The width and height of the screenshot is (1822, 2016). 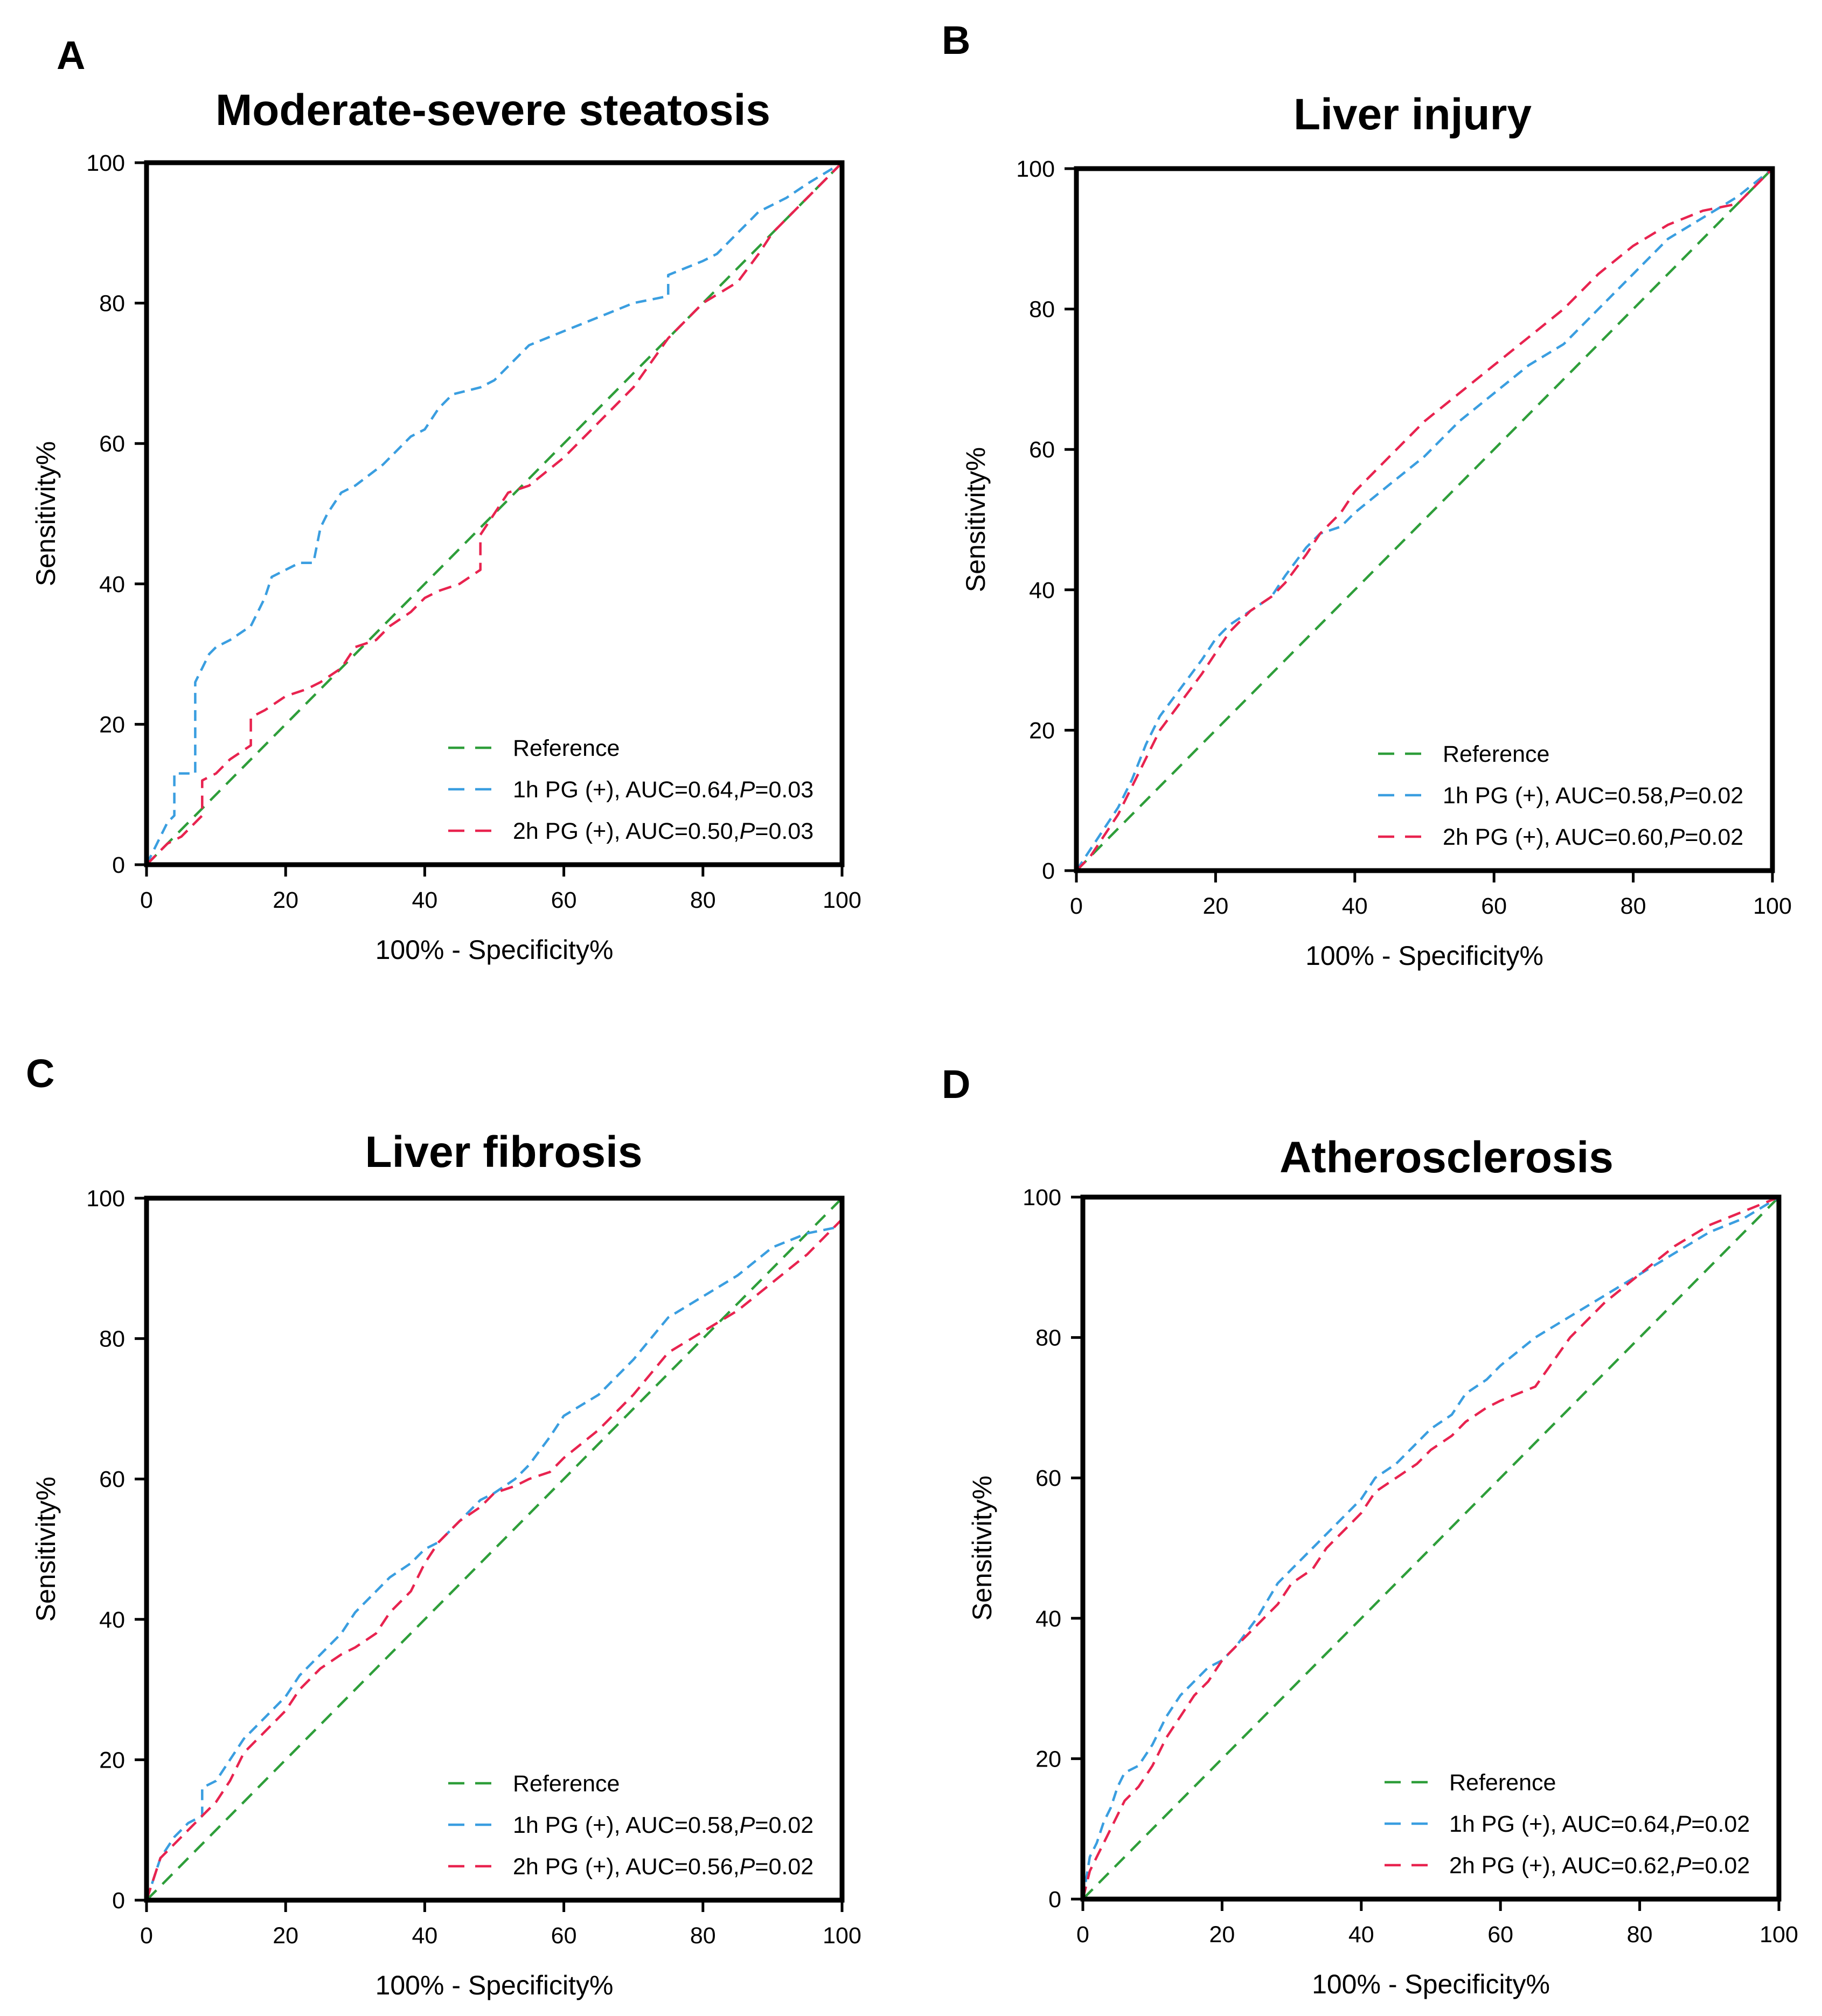 I want to click on panel-letter: A, so click(x=71, y=55).